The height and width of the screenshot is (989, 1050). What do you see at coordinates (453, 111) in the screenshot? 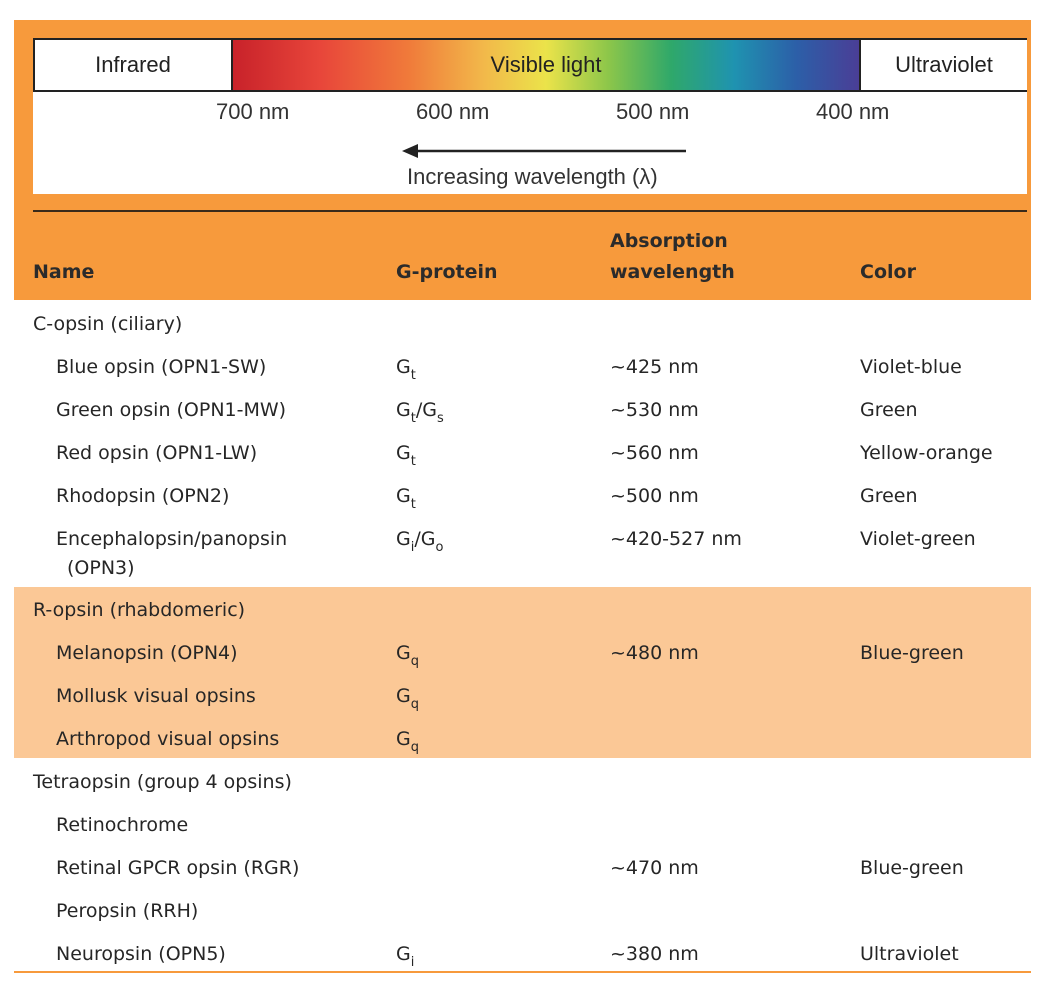
I see `tick-label: 600 nm` at bounding box center [453, 111].